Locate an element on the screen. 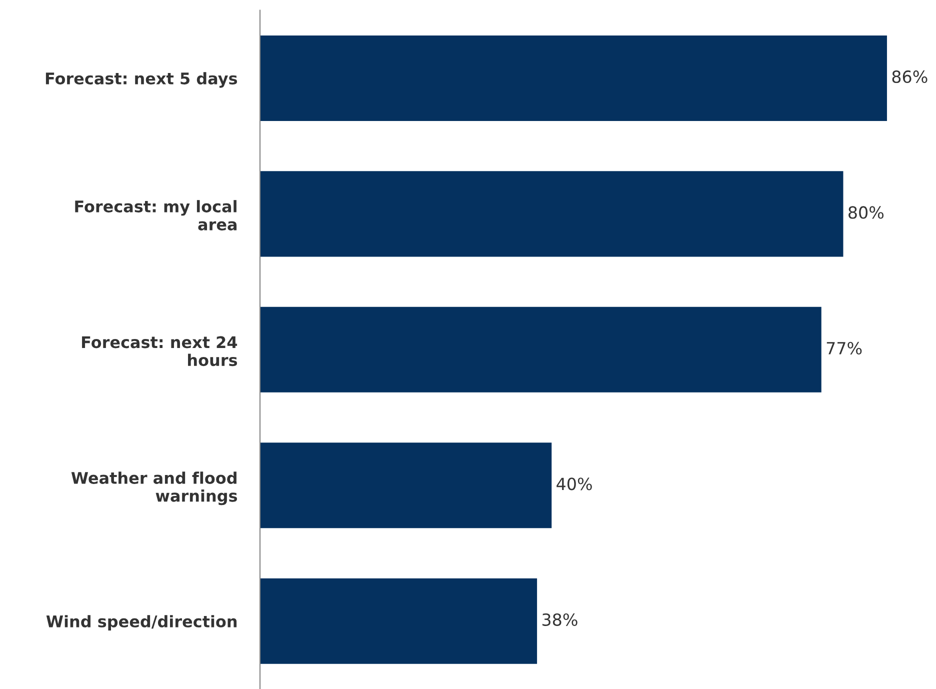 Image resolution: width=936 pixels, height=689 pixels. data-label: 80% is located at coordinates (866, 212).